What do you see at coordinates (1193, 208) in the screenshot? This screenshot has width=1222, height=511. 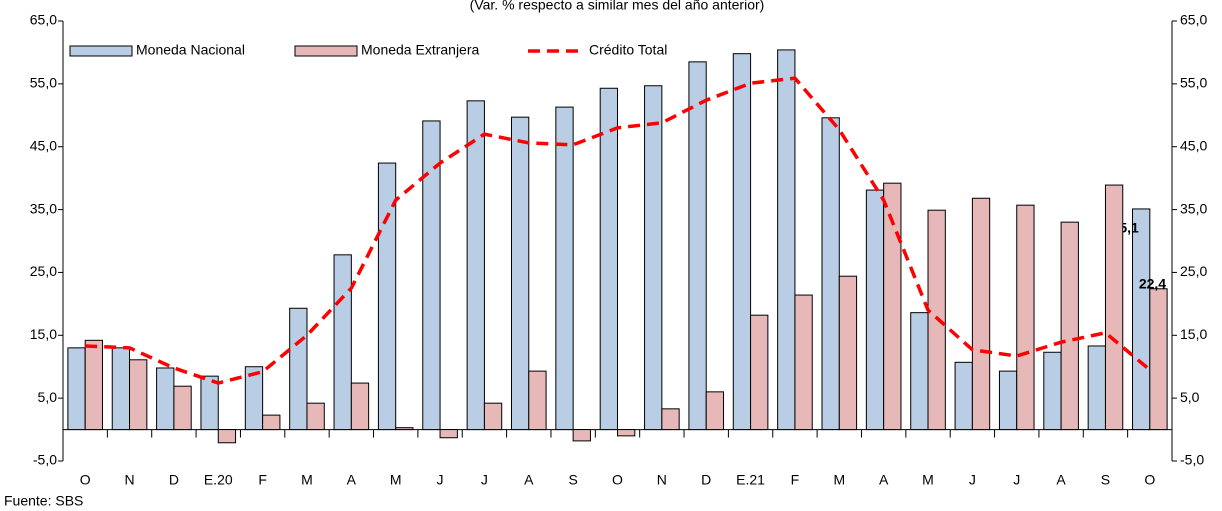 I see `y2-tick-label: 35,0` at bounding box center [1193, 208].